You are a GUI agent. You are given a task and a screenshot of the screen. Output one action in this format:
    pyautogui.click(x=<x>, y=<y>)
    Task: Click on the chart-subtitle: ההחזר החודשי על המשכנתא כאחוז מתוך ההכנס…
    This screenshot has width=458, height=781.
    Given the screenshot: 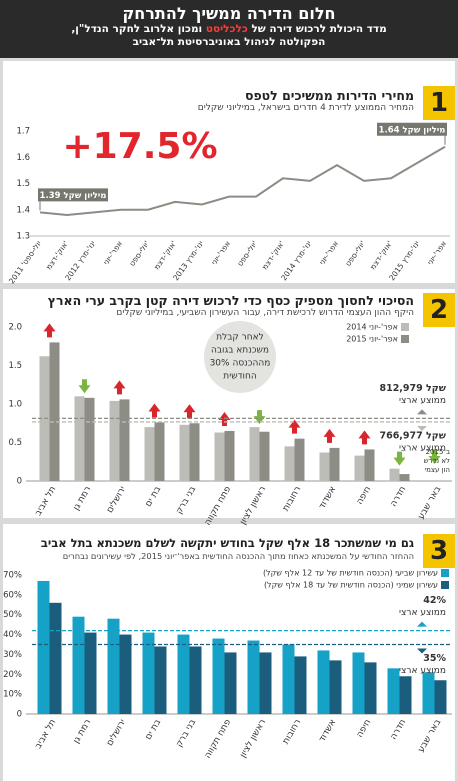 What is the action you would take?
    pyautogui.click(x=238, y=556)
    